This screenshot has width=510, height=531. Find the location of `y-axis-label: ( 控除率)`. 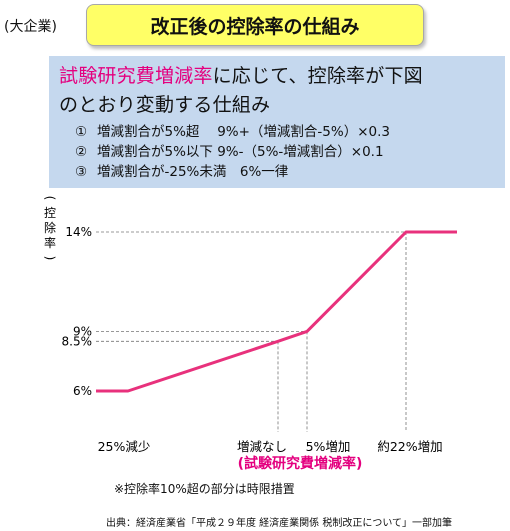

y-axis-label: ( 控除率) is located at coordinates (50, 228).